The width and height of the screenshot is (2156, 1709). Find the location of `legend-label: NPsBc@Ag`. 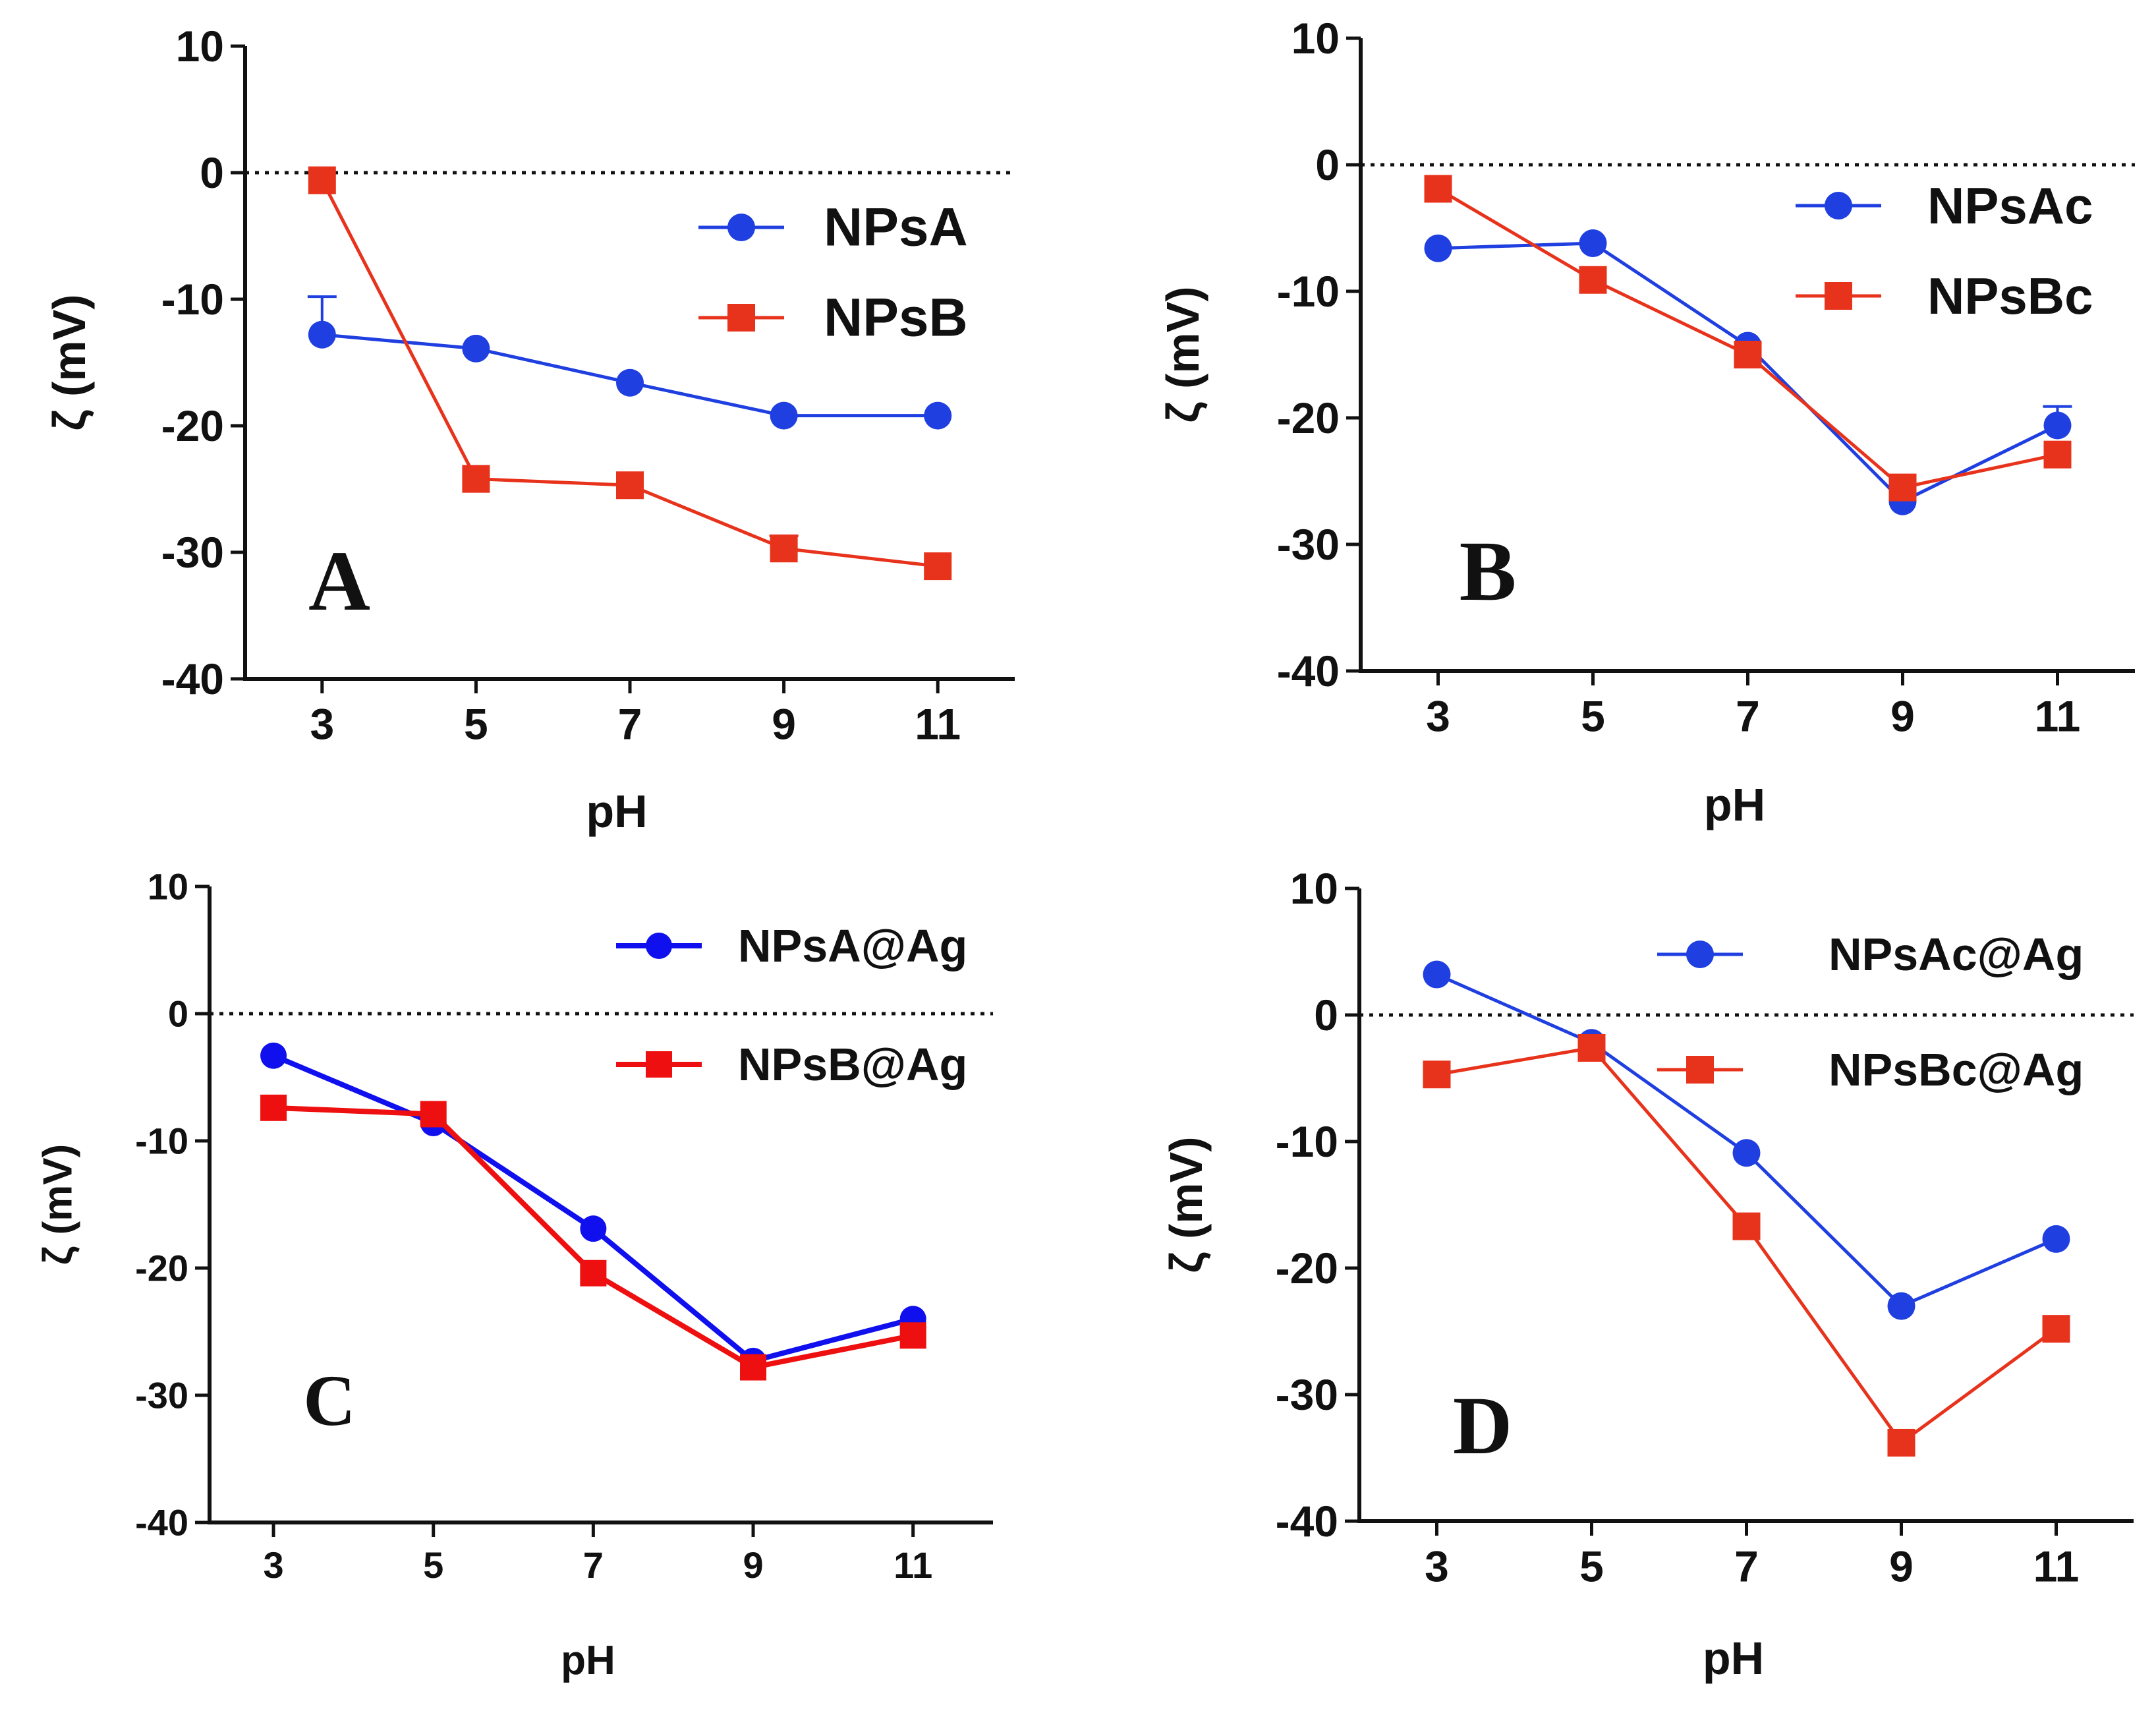

legend-label: NPsBc@Ag is located at coordinates (1956, 1069).